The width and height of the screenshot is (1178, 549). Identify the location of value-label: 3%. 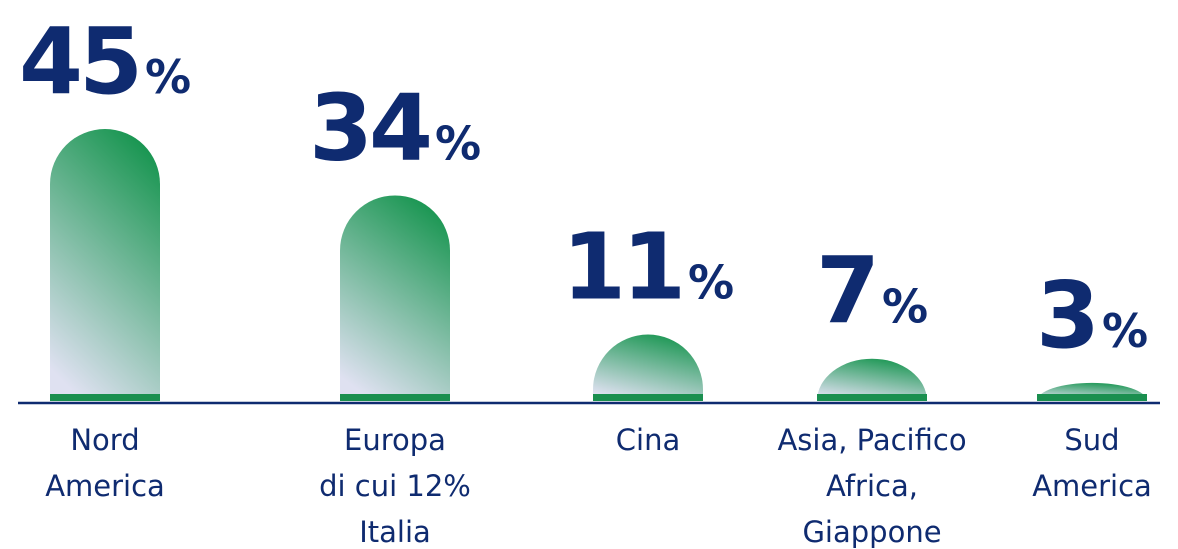
(1092, 315).